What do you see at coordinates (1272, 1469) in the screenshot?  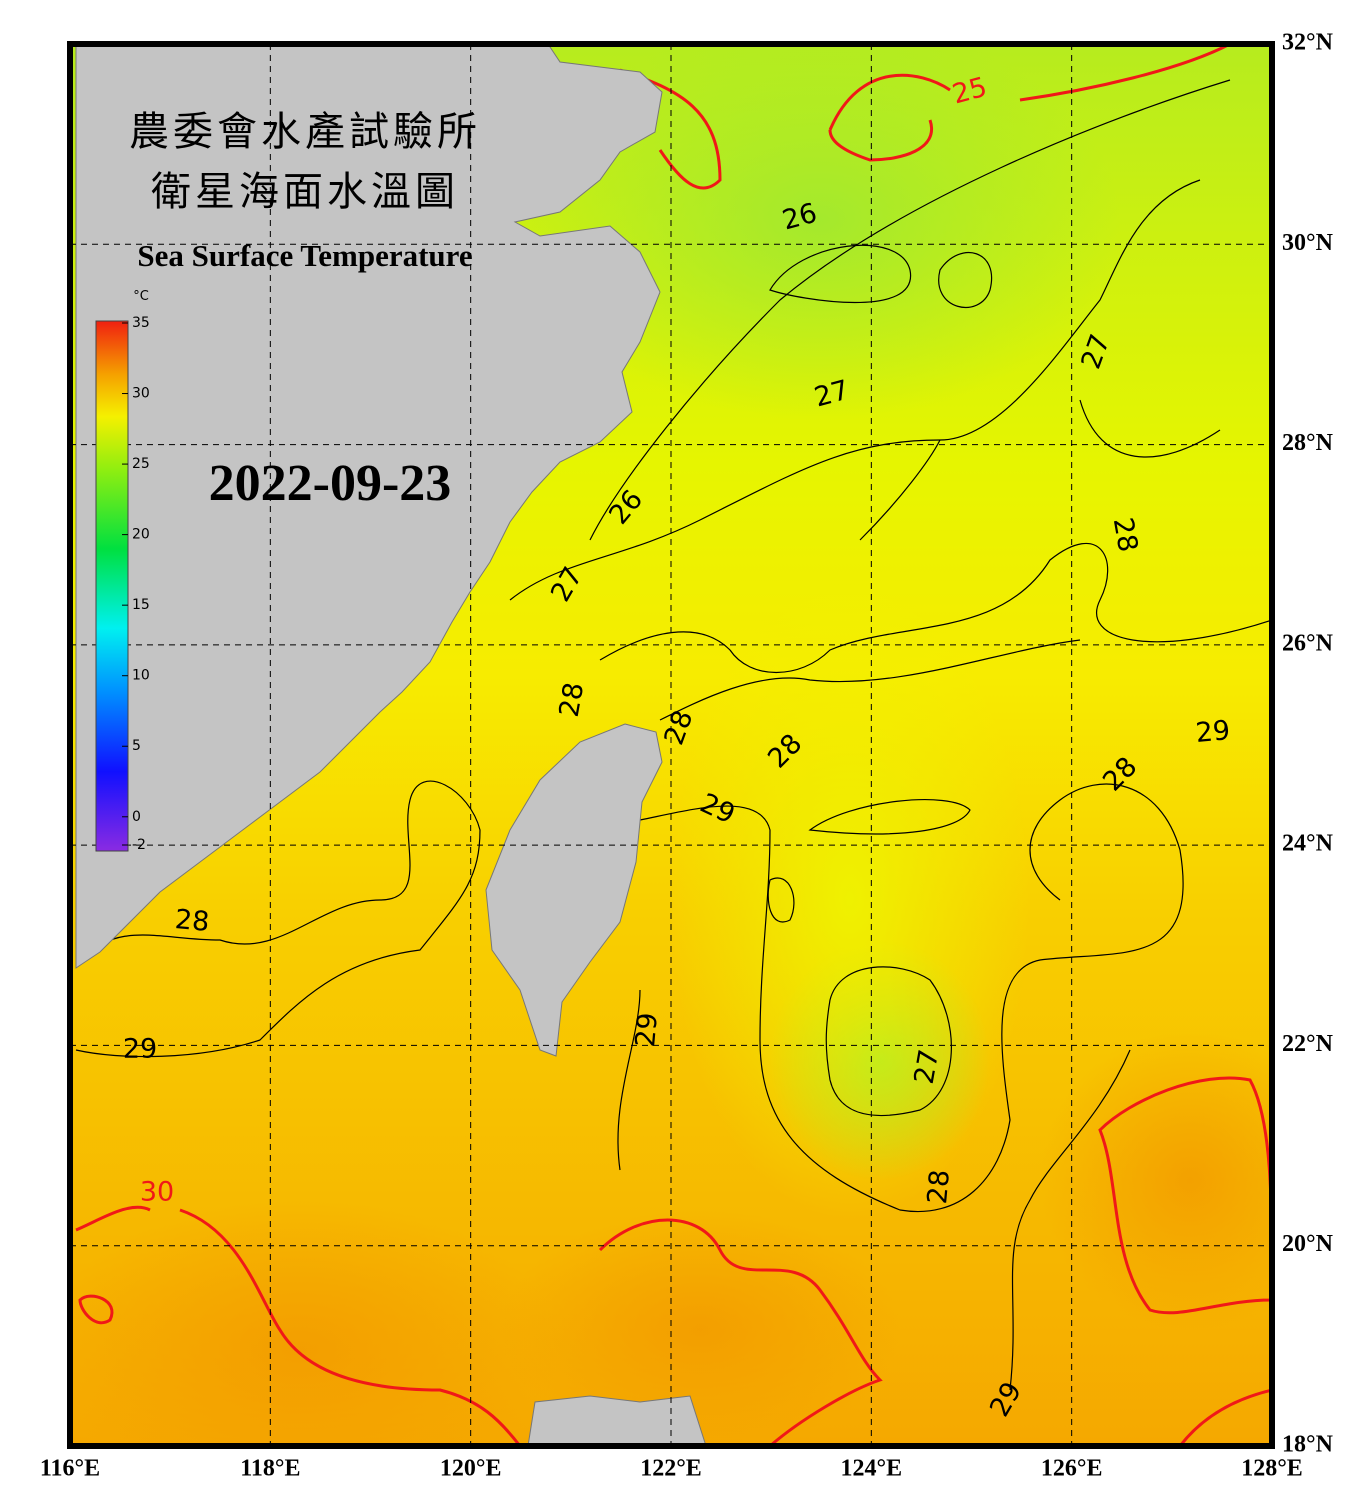 I see `lon-label: 128°E` at bounding box center [1272, 1469].